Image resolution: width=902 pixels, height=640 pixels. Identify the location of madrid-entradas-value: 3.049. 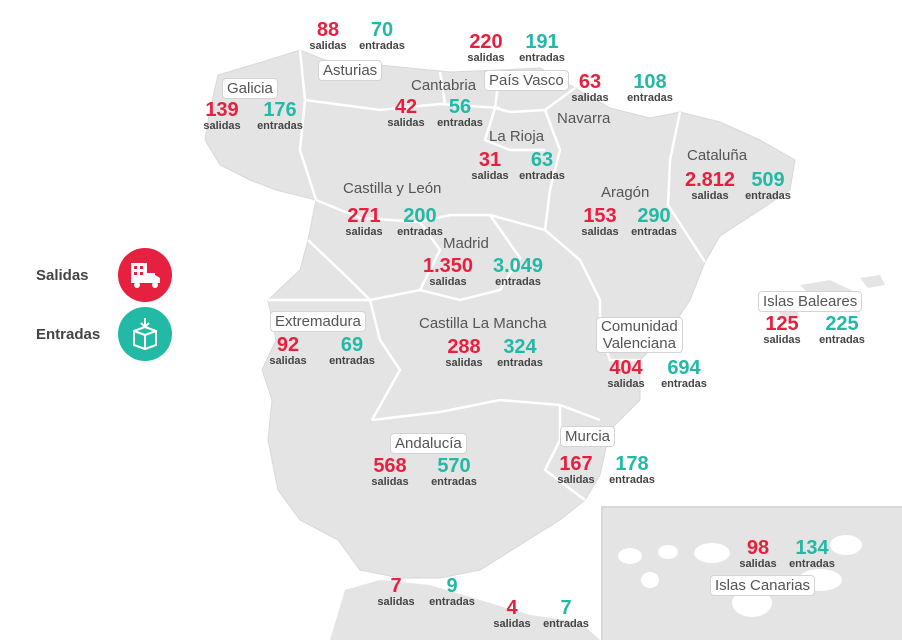
(518, 266).